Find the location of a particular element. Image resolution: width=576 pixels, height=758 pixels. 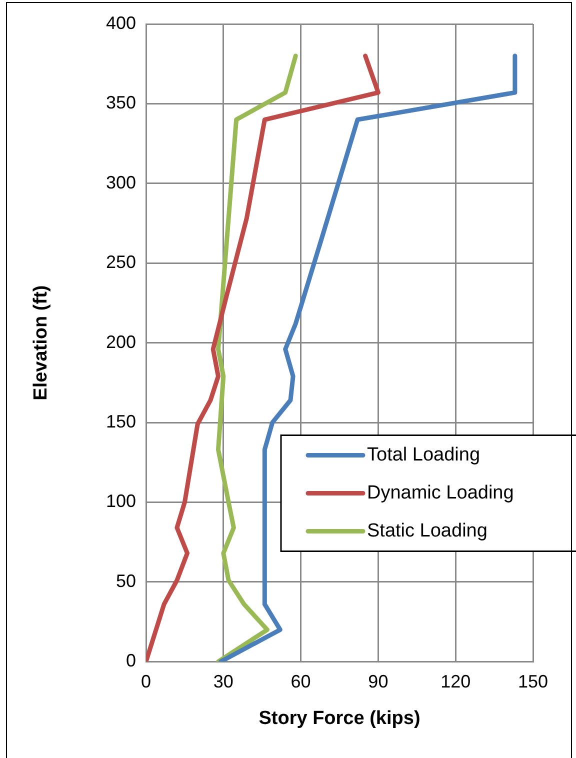

x-axis-title: Story Force (kips) is located at coordinates (339, 718).